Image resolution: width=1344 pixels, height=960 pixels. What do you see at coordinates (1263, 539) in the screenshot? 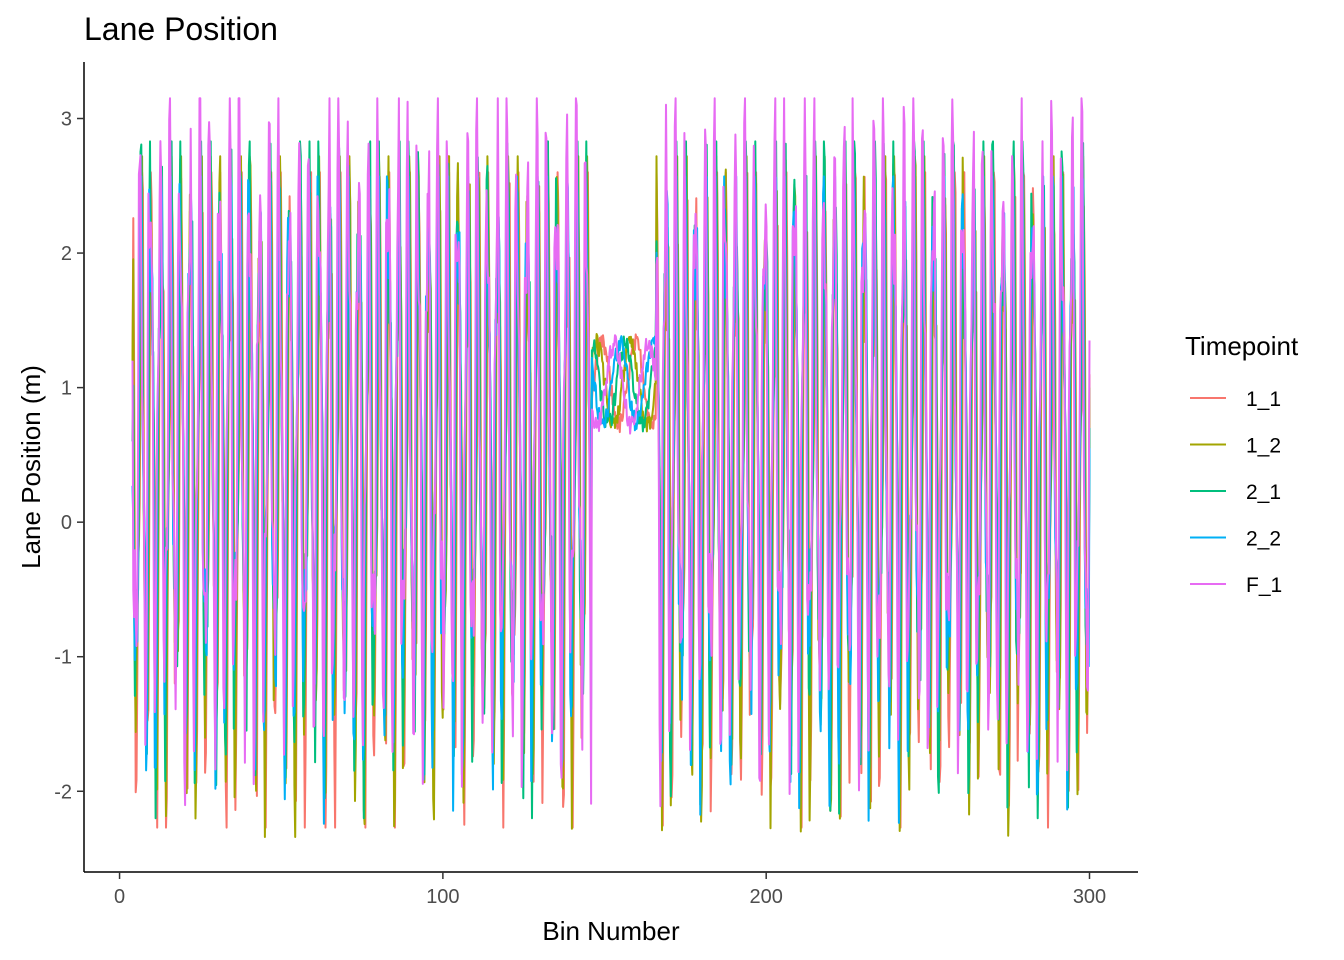
I see `legend-label-2_2: 2_2` at bounding box center [1263, 539].